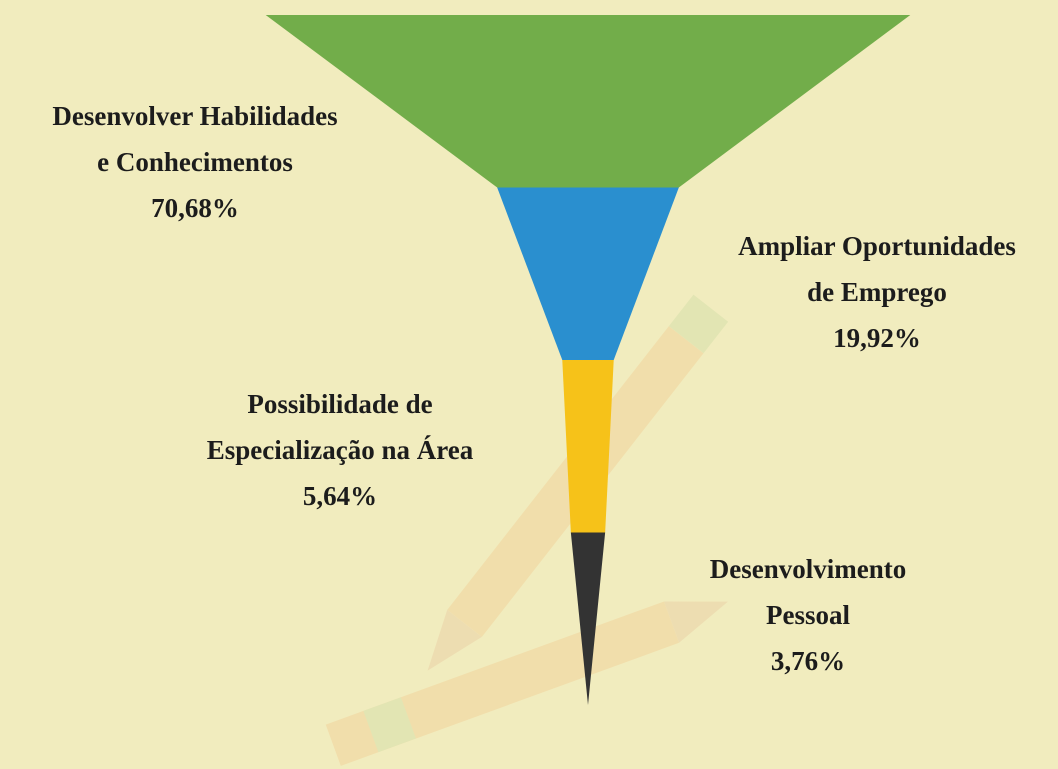 The height and width of the screenshot is (769, 1058). I want to click on stage-value: 5,64%, so click(340, 496).